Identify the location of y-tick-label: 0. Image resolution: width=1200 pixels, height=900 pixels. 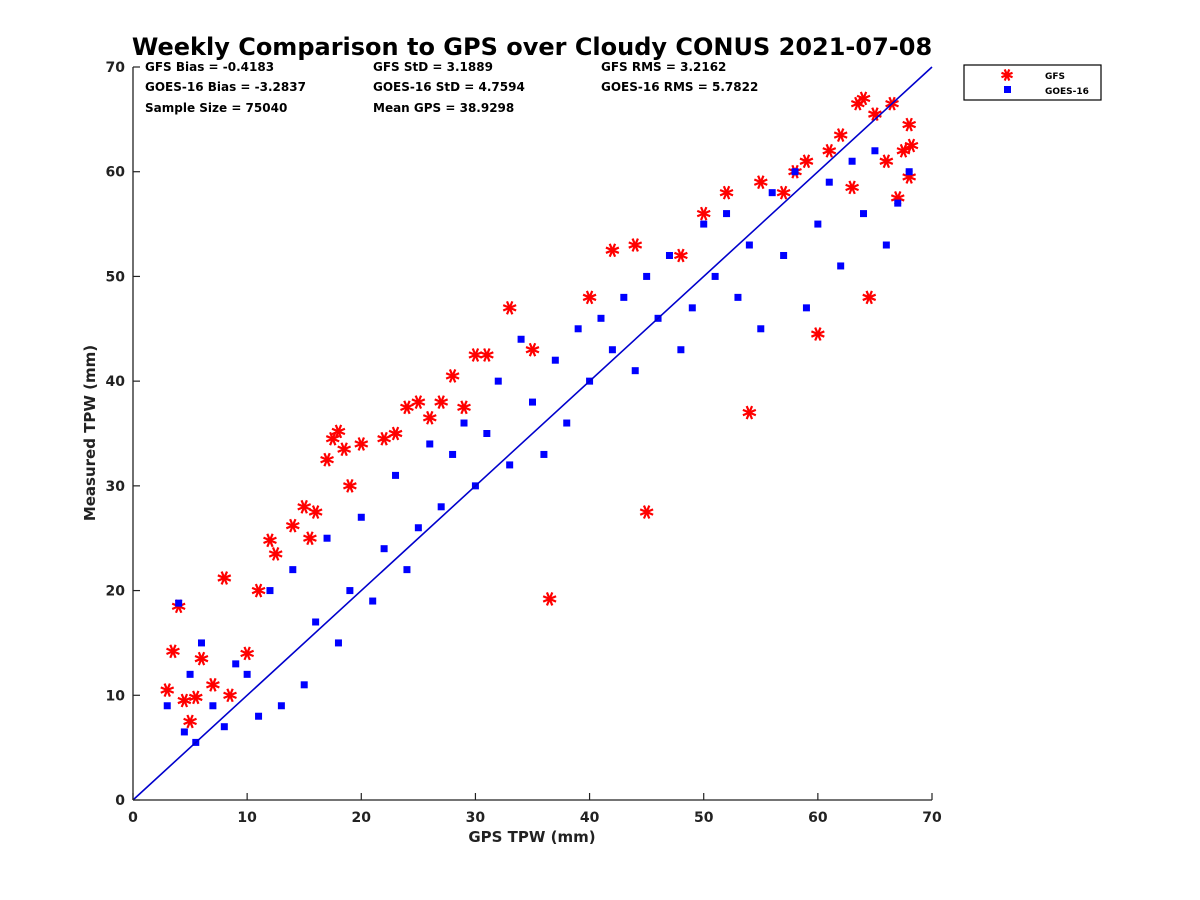
(120, 801).